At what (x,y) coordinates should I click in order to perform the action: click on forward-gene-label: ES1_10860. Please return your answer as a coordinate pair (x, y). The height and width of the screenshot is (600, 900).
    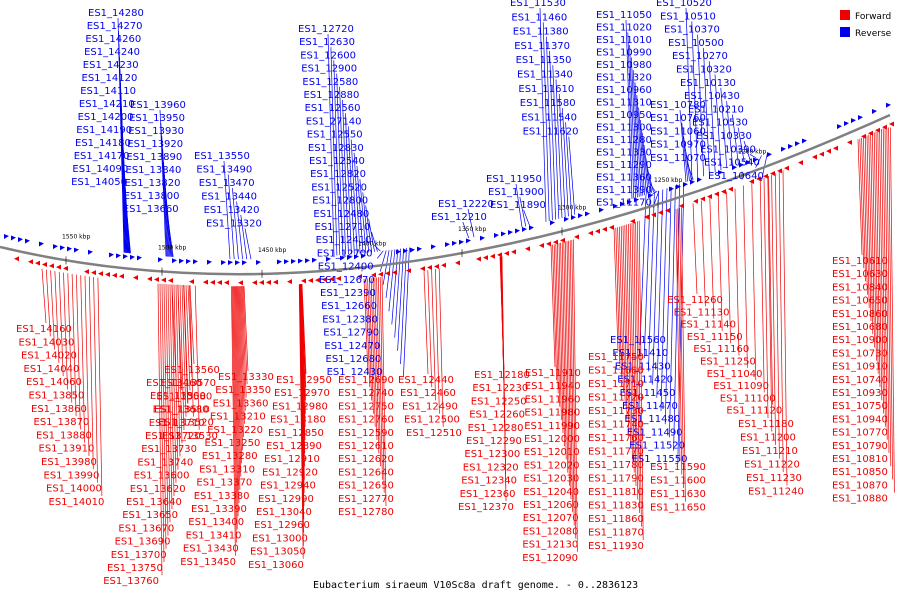
    Looking at the image, I should click on (860, 314).